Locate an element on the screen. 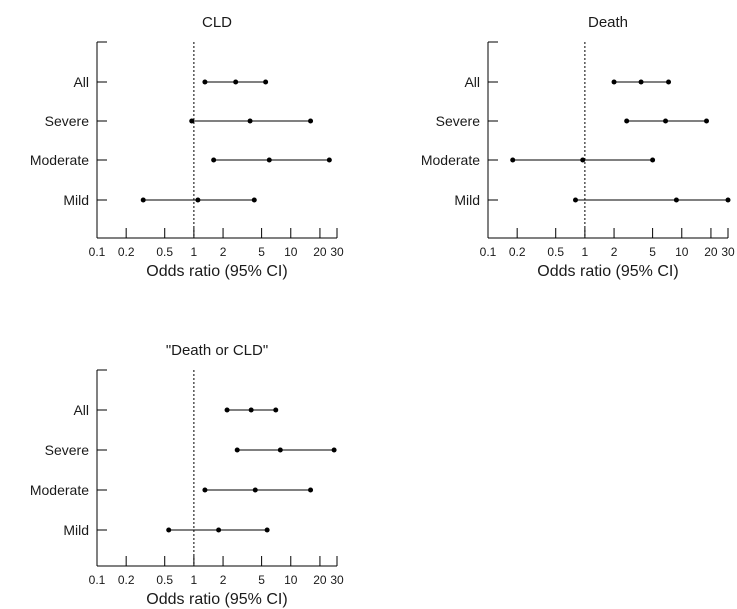 This screenshot has height=609, width=737. chart-title: Death is located at coordinates (608, 22).